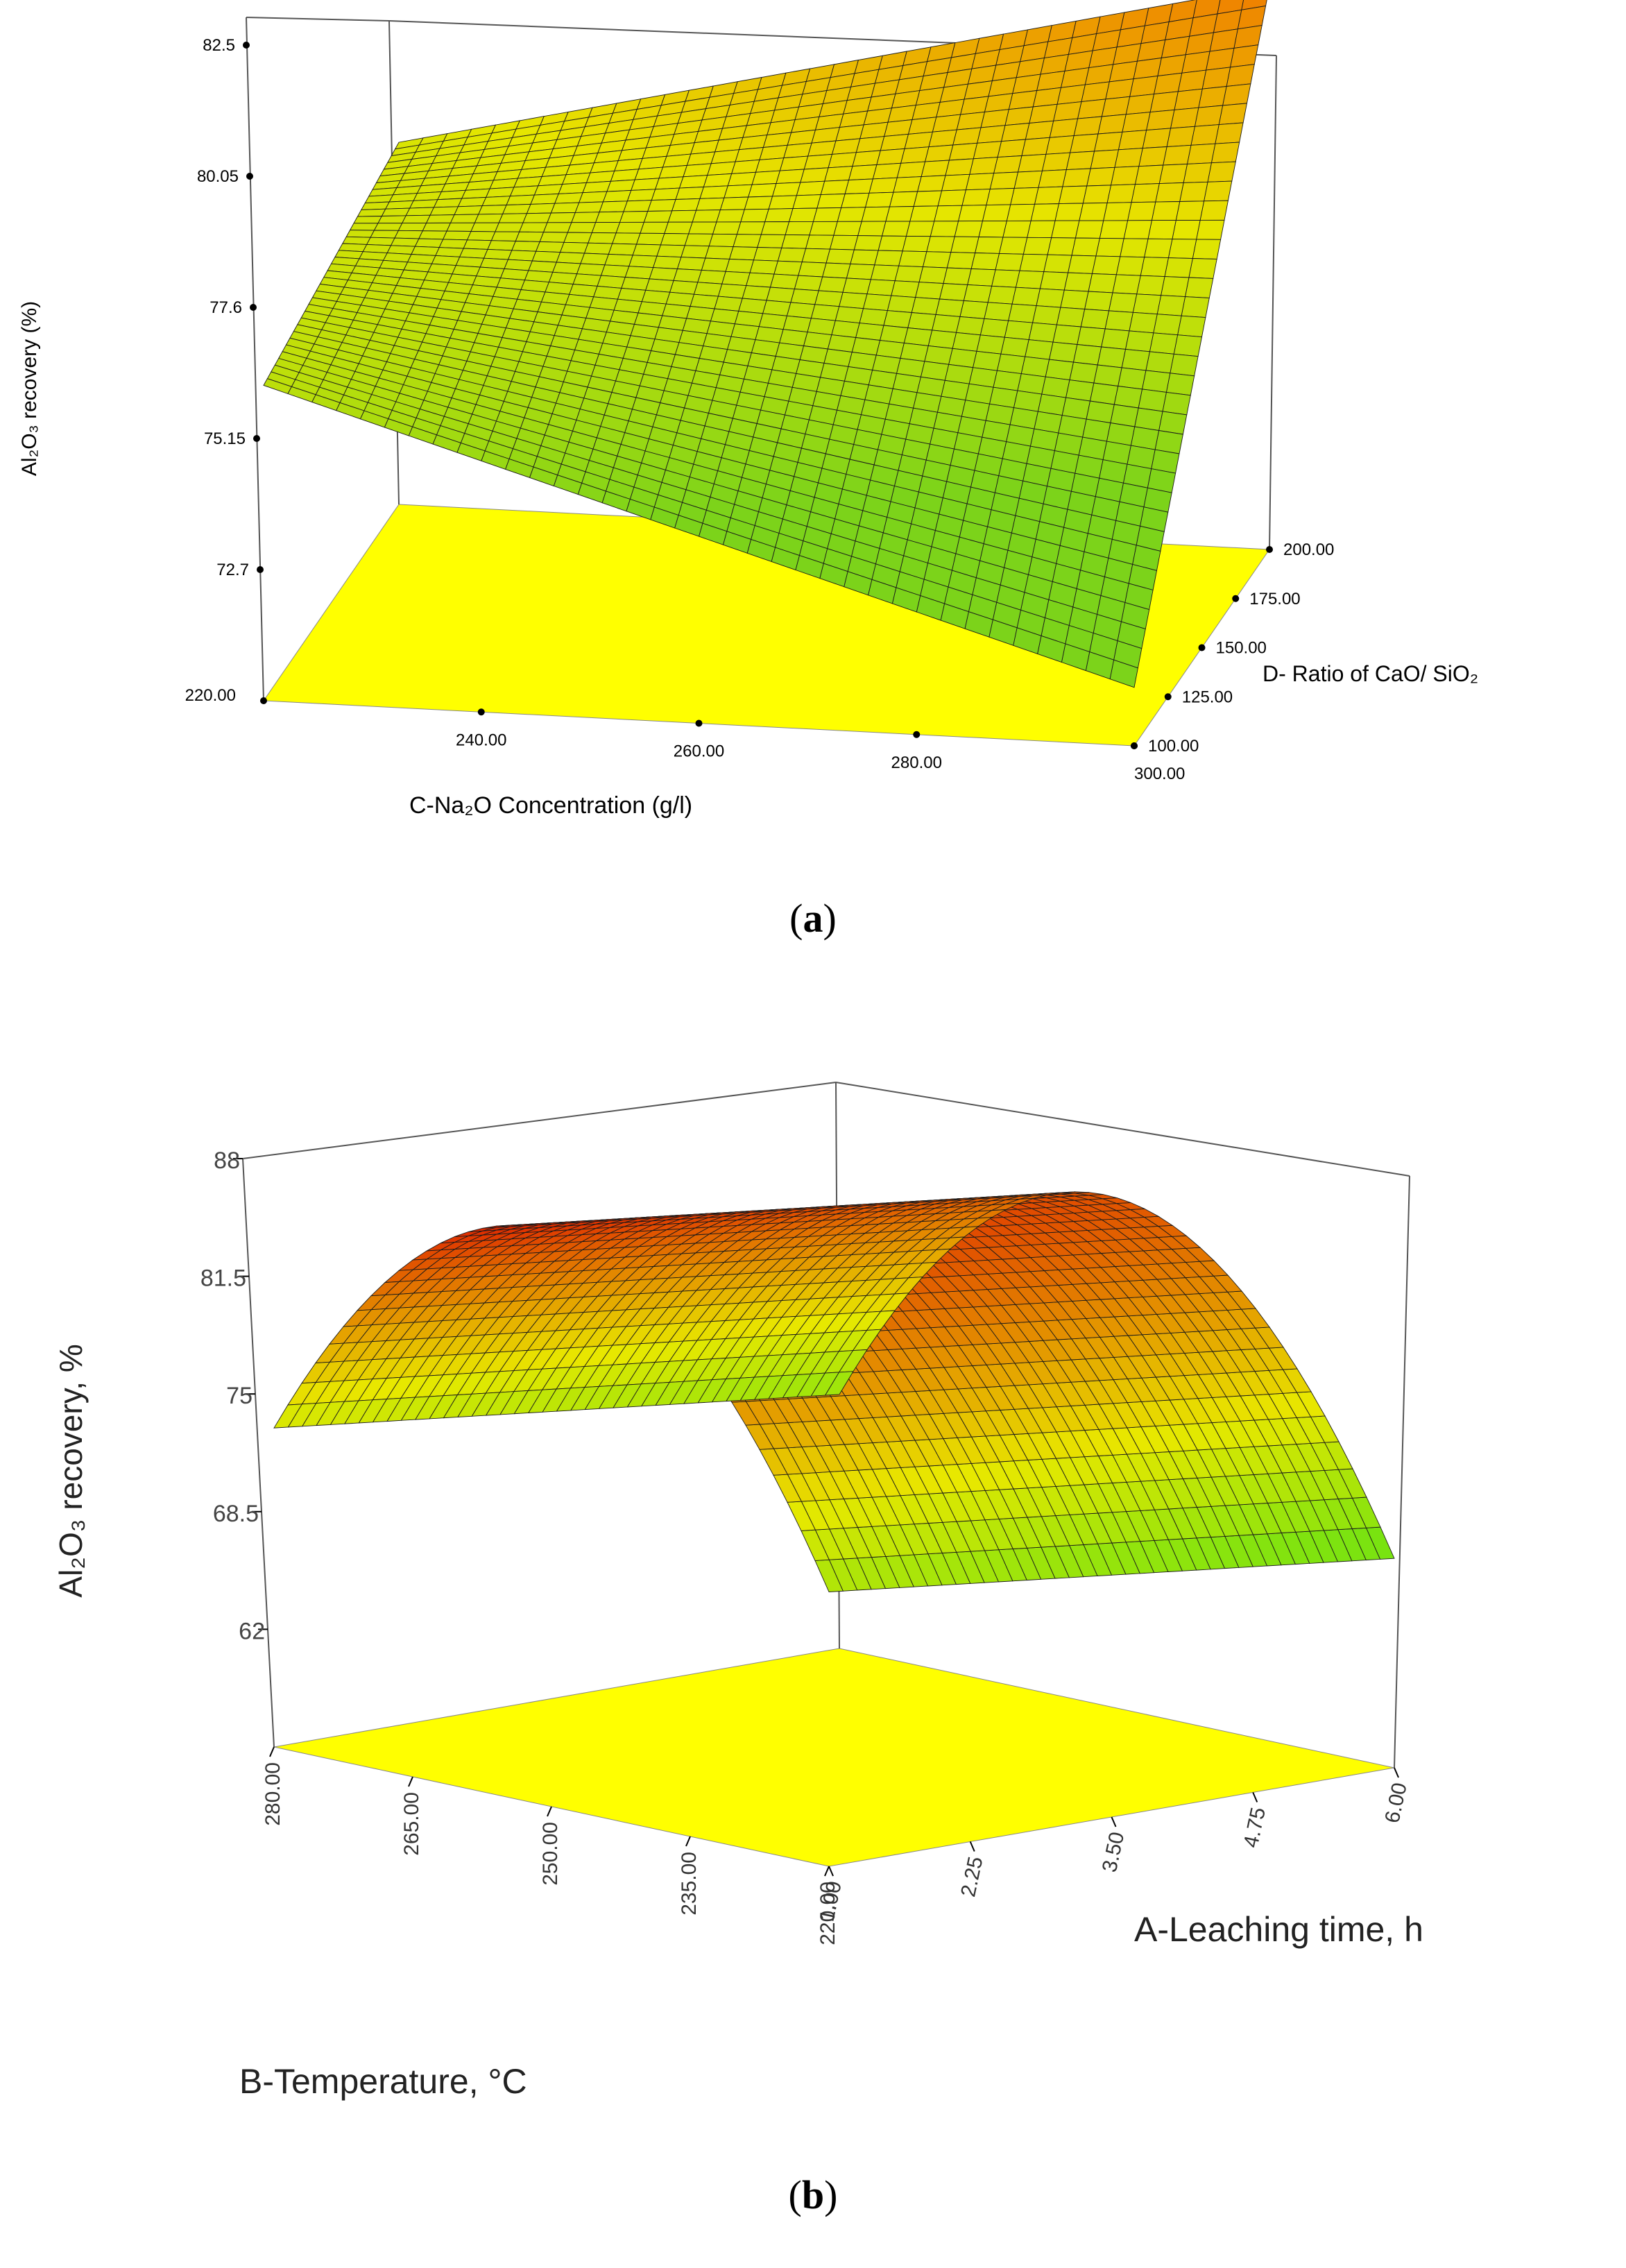 This screenshot has height=2268, width=1626. Describe the element at coordinates (225, 438) in the screenshot. I see `y-tick-label: 75.15` at that location.